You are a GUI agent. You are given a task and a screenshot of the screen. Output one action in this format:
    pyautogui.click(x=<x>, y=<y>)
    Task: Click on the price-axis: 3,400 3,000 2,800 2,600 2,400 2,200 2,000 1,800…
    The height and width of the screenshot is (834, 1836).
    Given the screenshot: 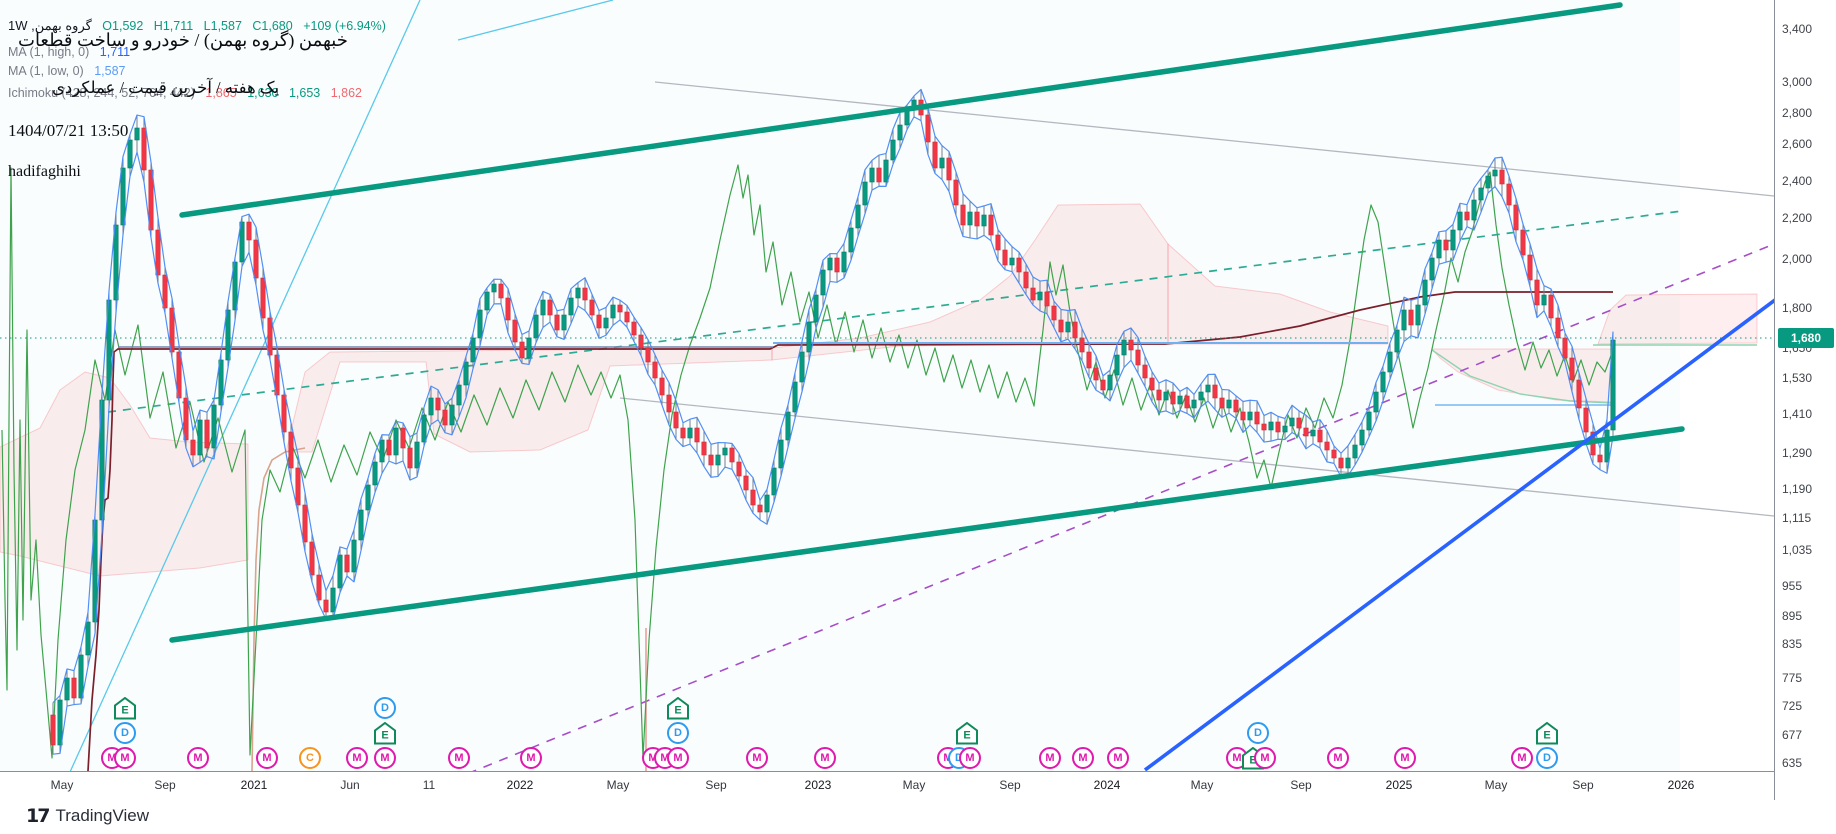 What is the action you would take?
    pyautogui.click(x=1805, y=400)
    